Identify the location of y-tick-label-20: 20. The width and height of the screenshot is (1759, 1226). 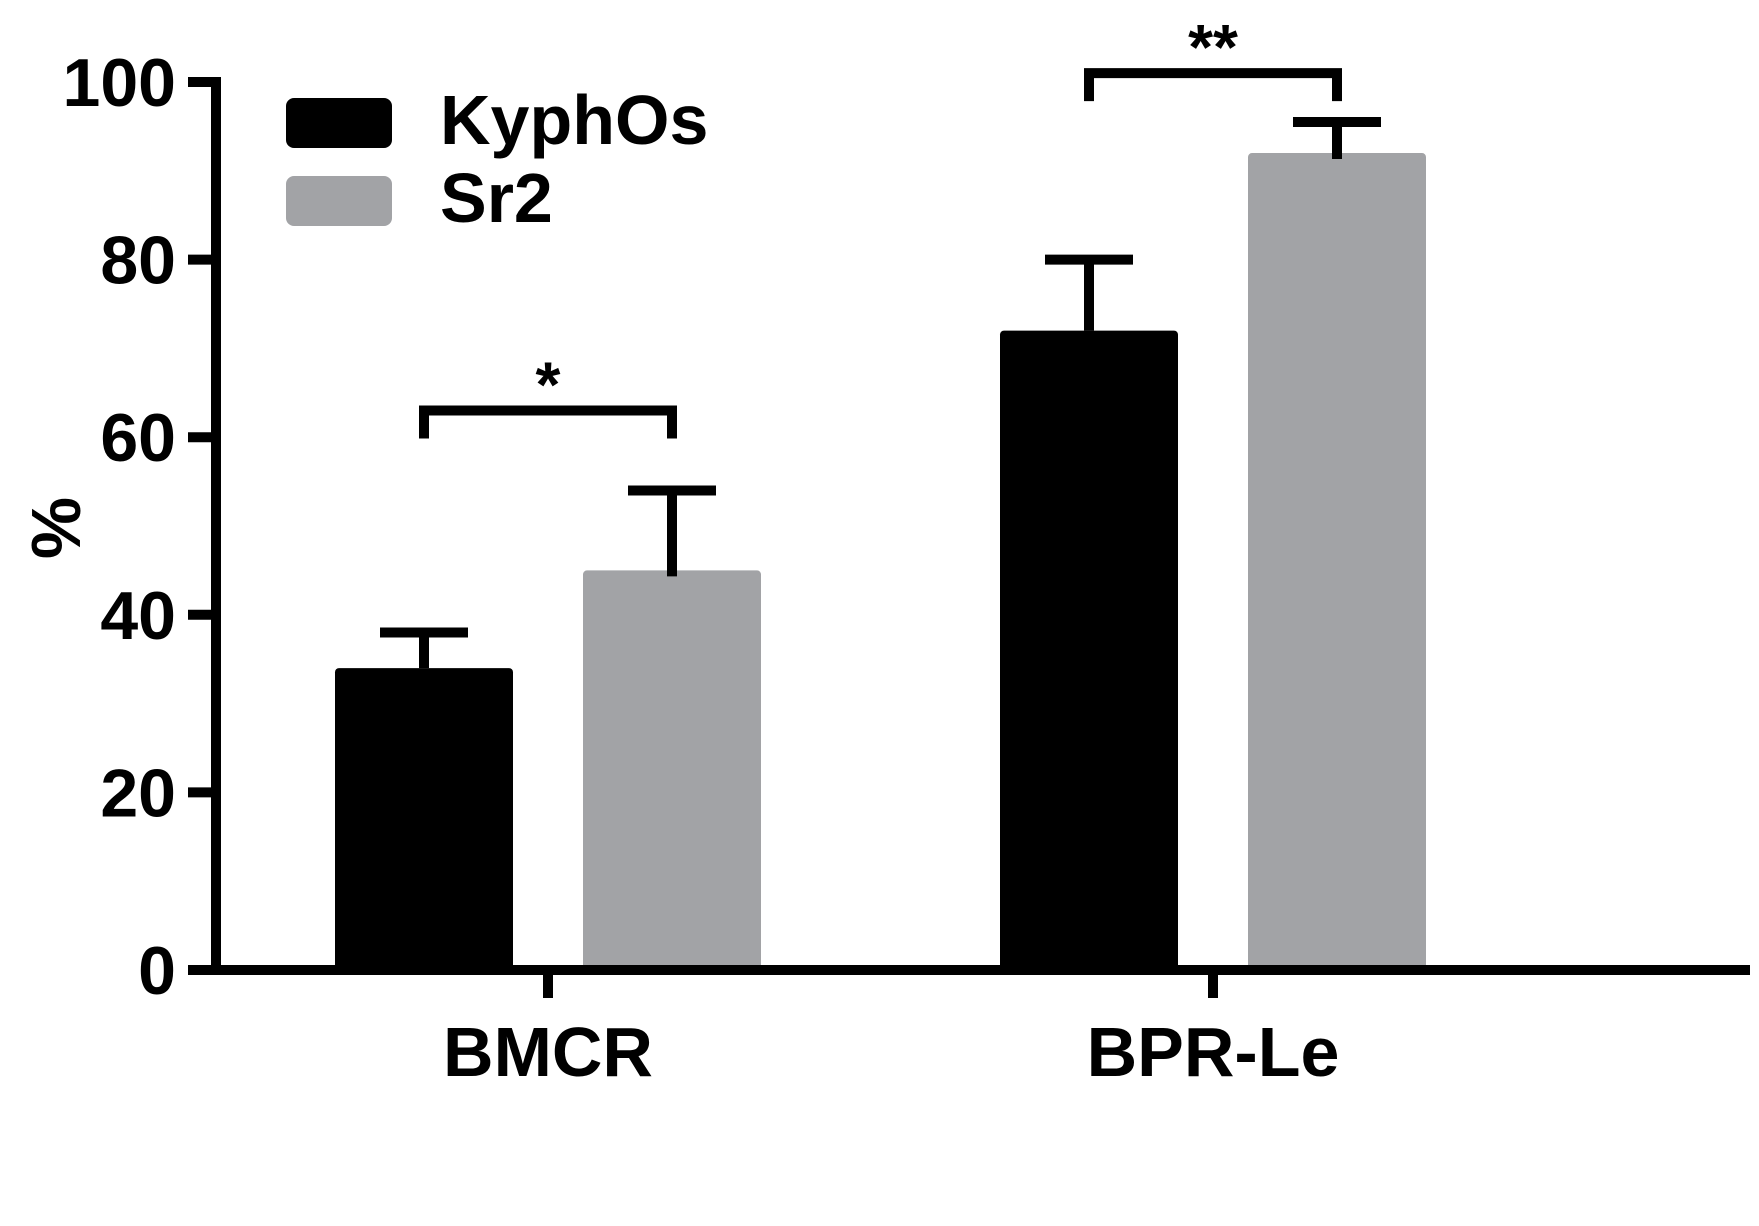
(138, 793).